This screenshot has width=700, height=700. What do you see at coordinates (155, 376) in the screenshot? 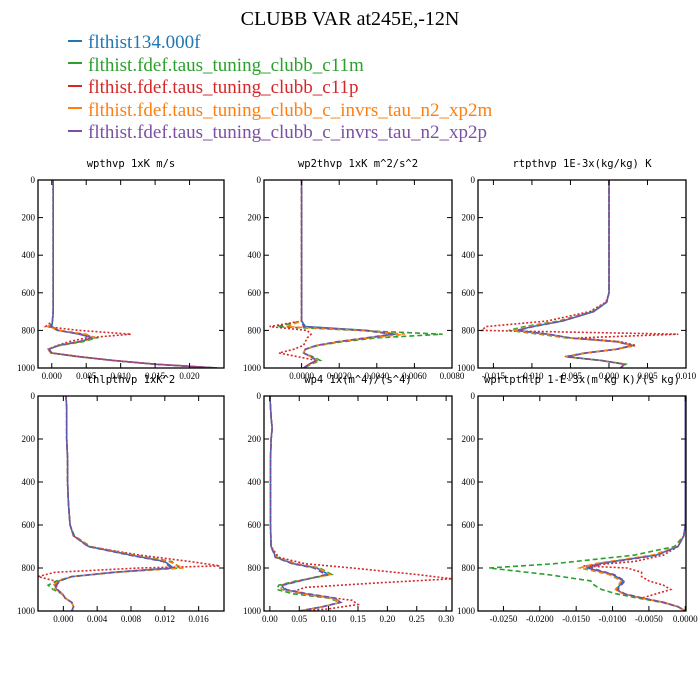
I see `x-tick-label: 0.015` at bounding box center [155, 376].